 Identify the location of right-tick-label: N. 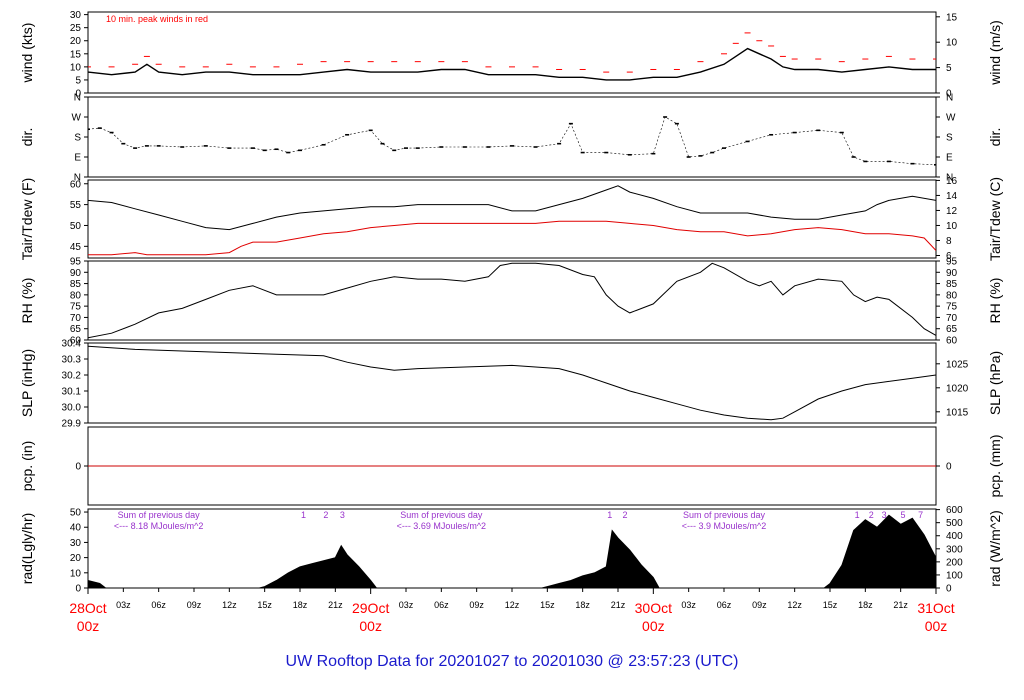
(949, 98).